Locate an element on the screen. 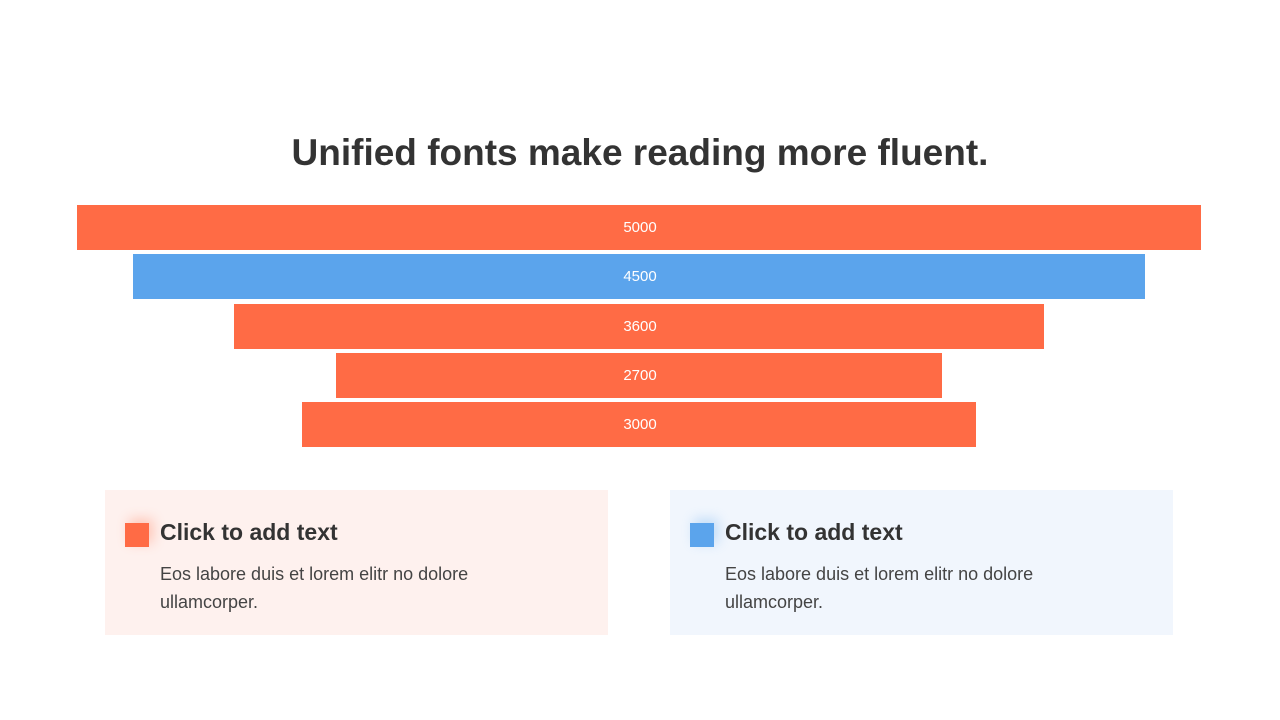  orange-square-icon is located at coordinates (137, 535).